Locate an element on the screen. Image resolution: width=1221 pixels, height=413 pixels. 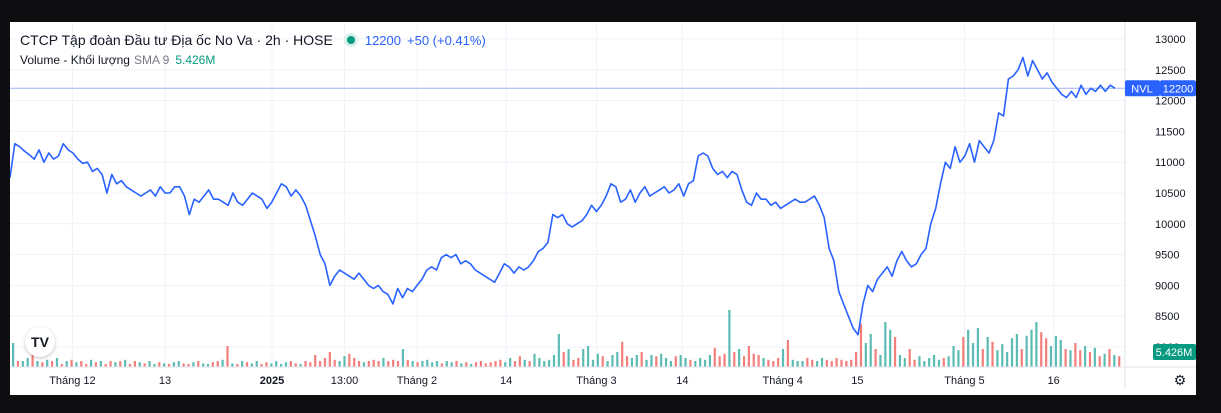
last-price: 12200 is located at coordinates (382, 40).